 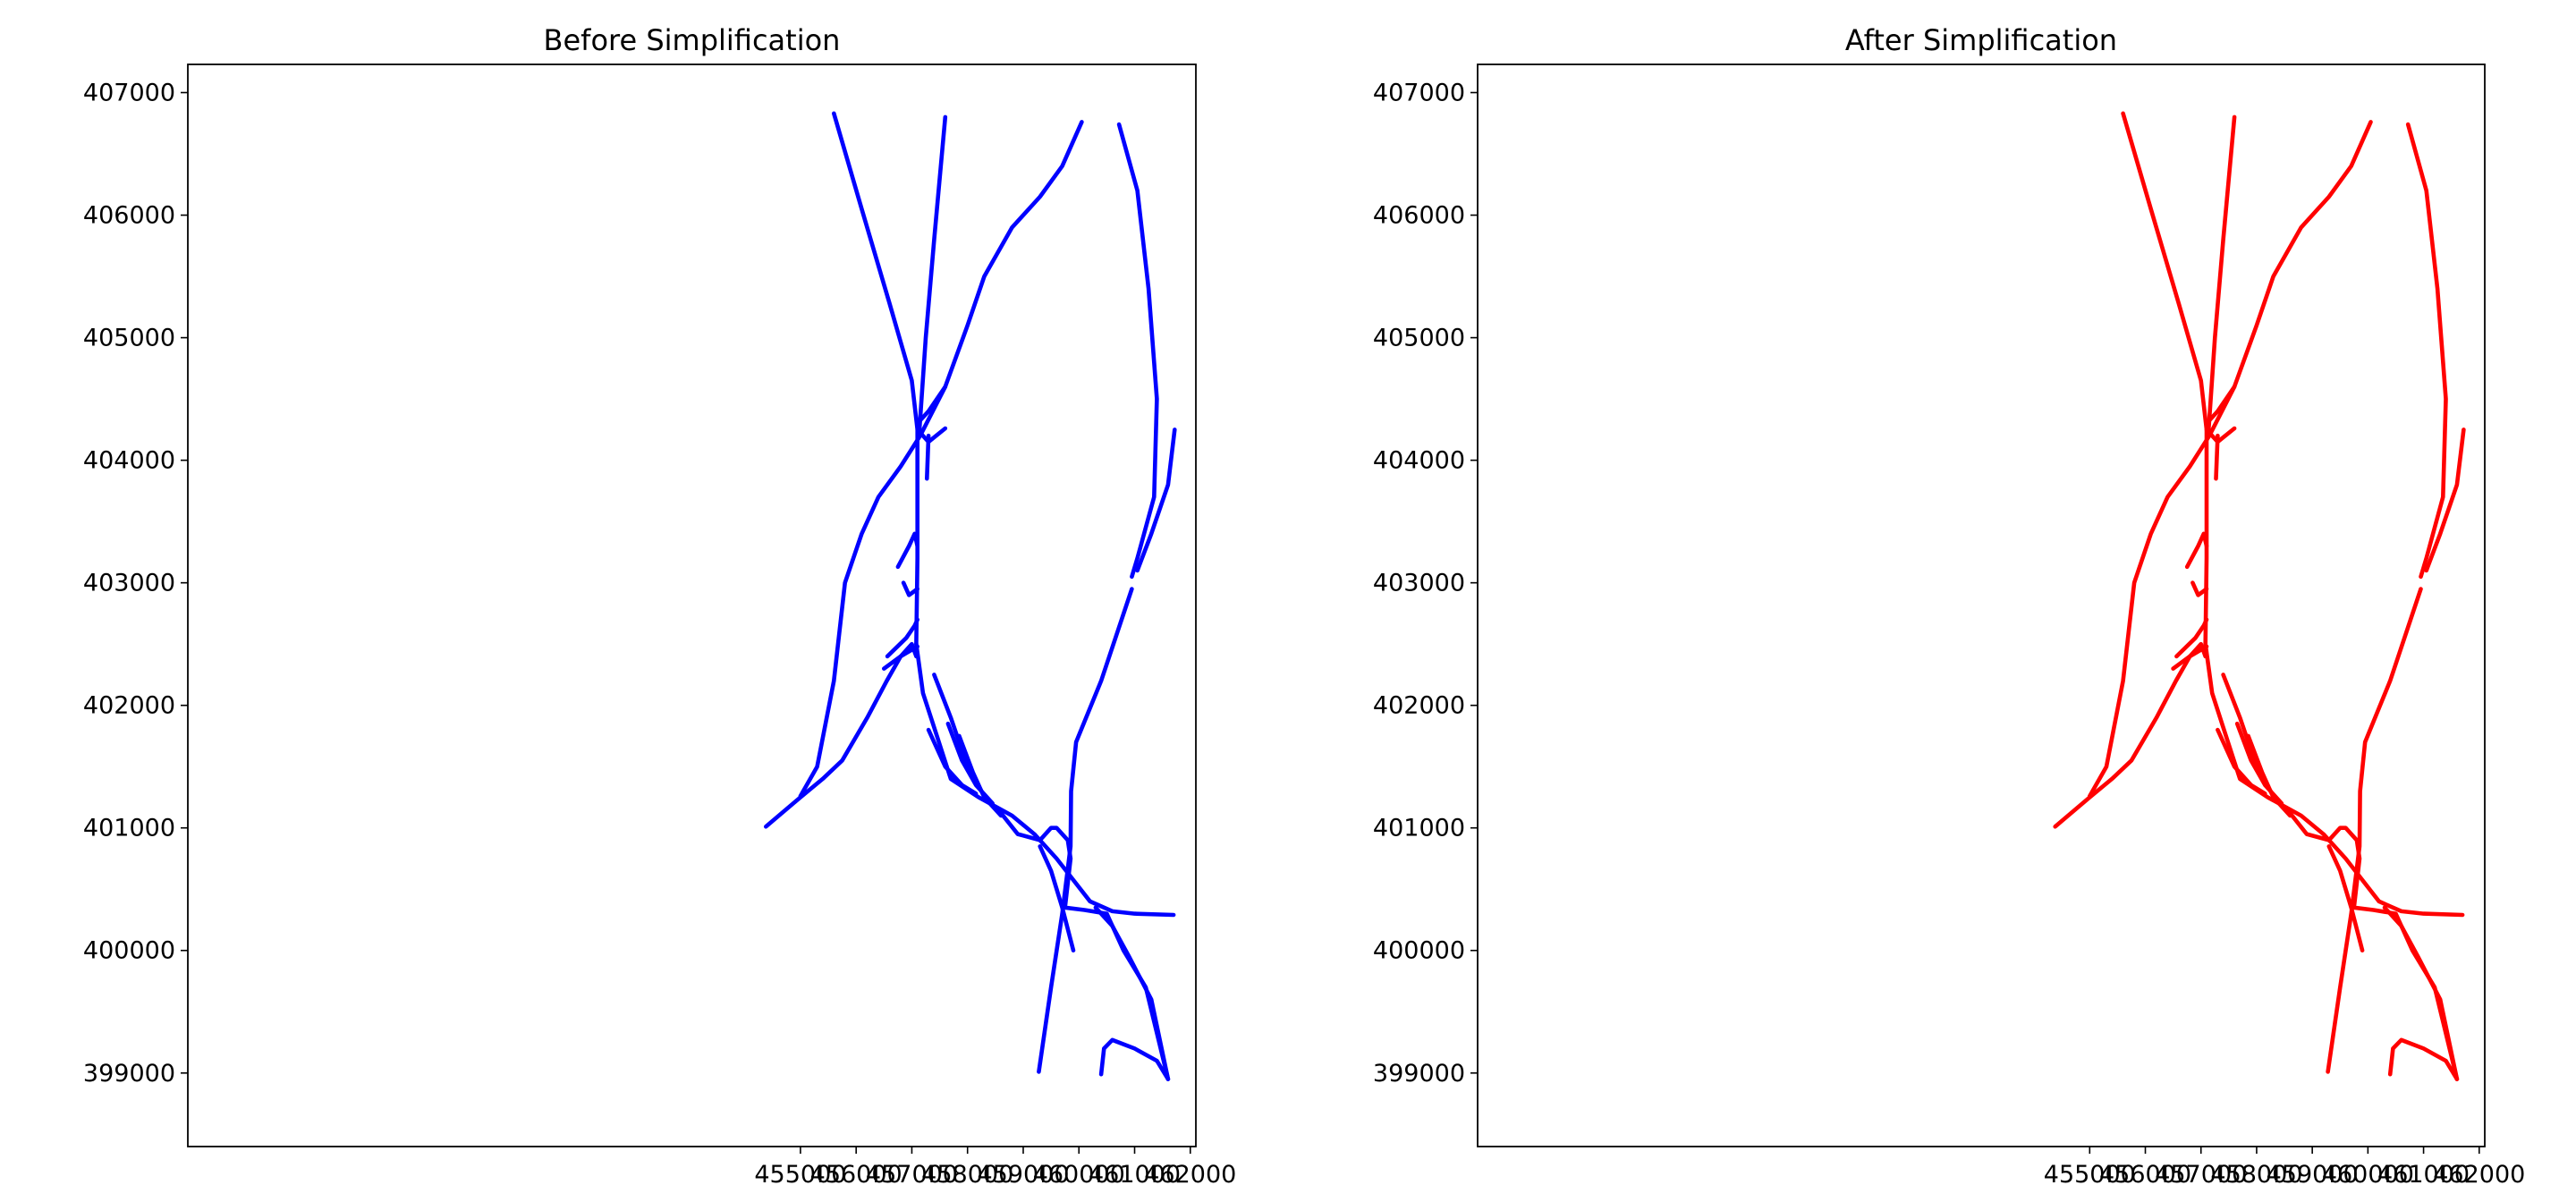 I want to click on after-x-tick-label: 460000, so click(x=2368, y=1175).